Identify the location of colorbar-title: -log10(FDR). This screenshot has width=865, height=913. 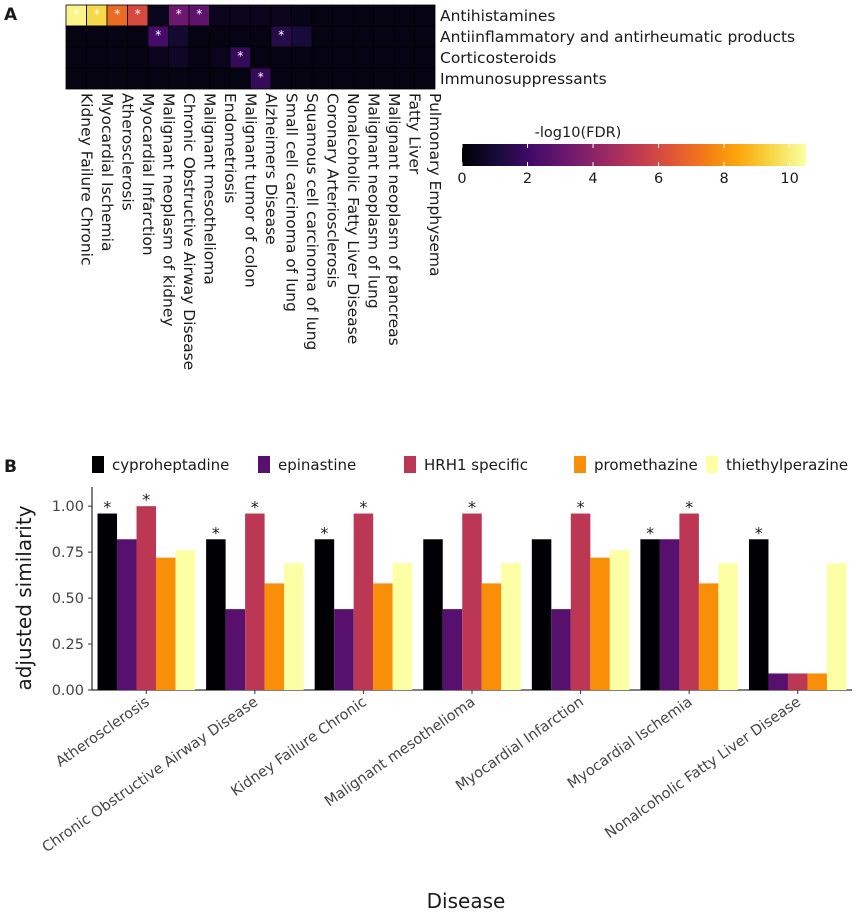
(578, 133).